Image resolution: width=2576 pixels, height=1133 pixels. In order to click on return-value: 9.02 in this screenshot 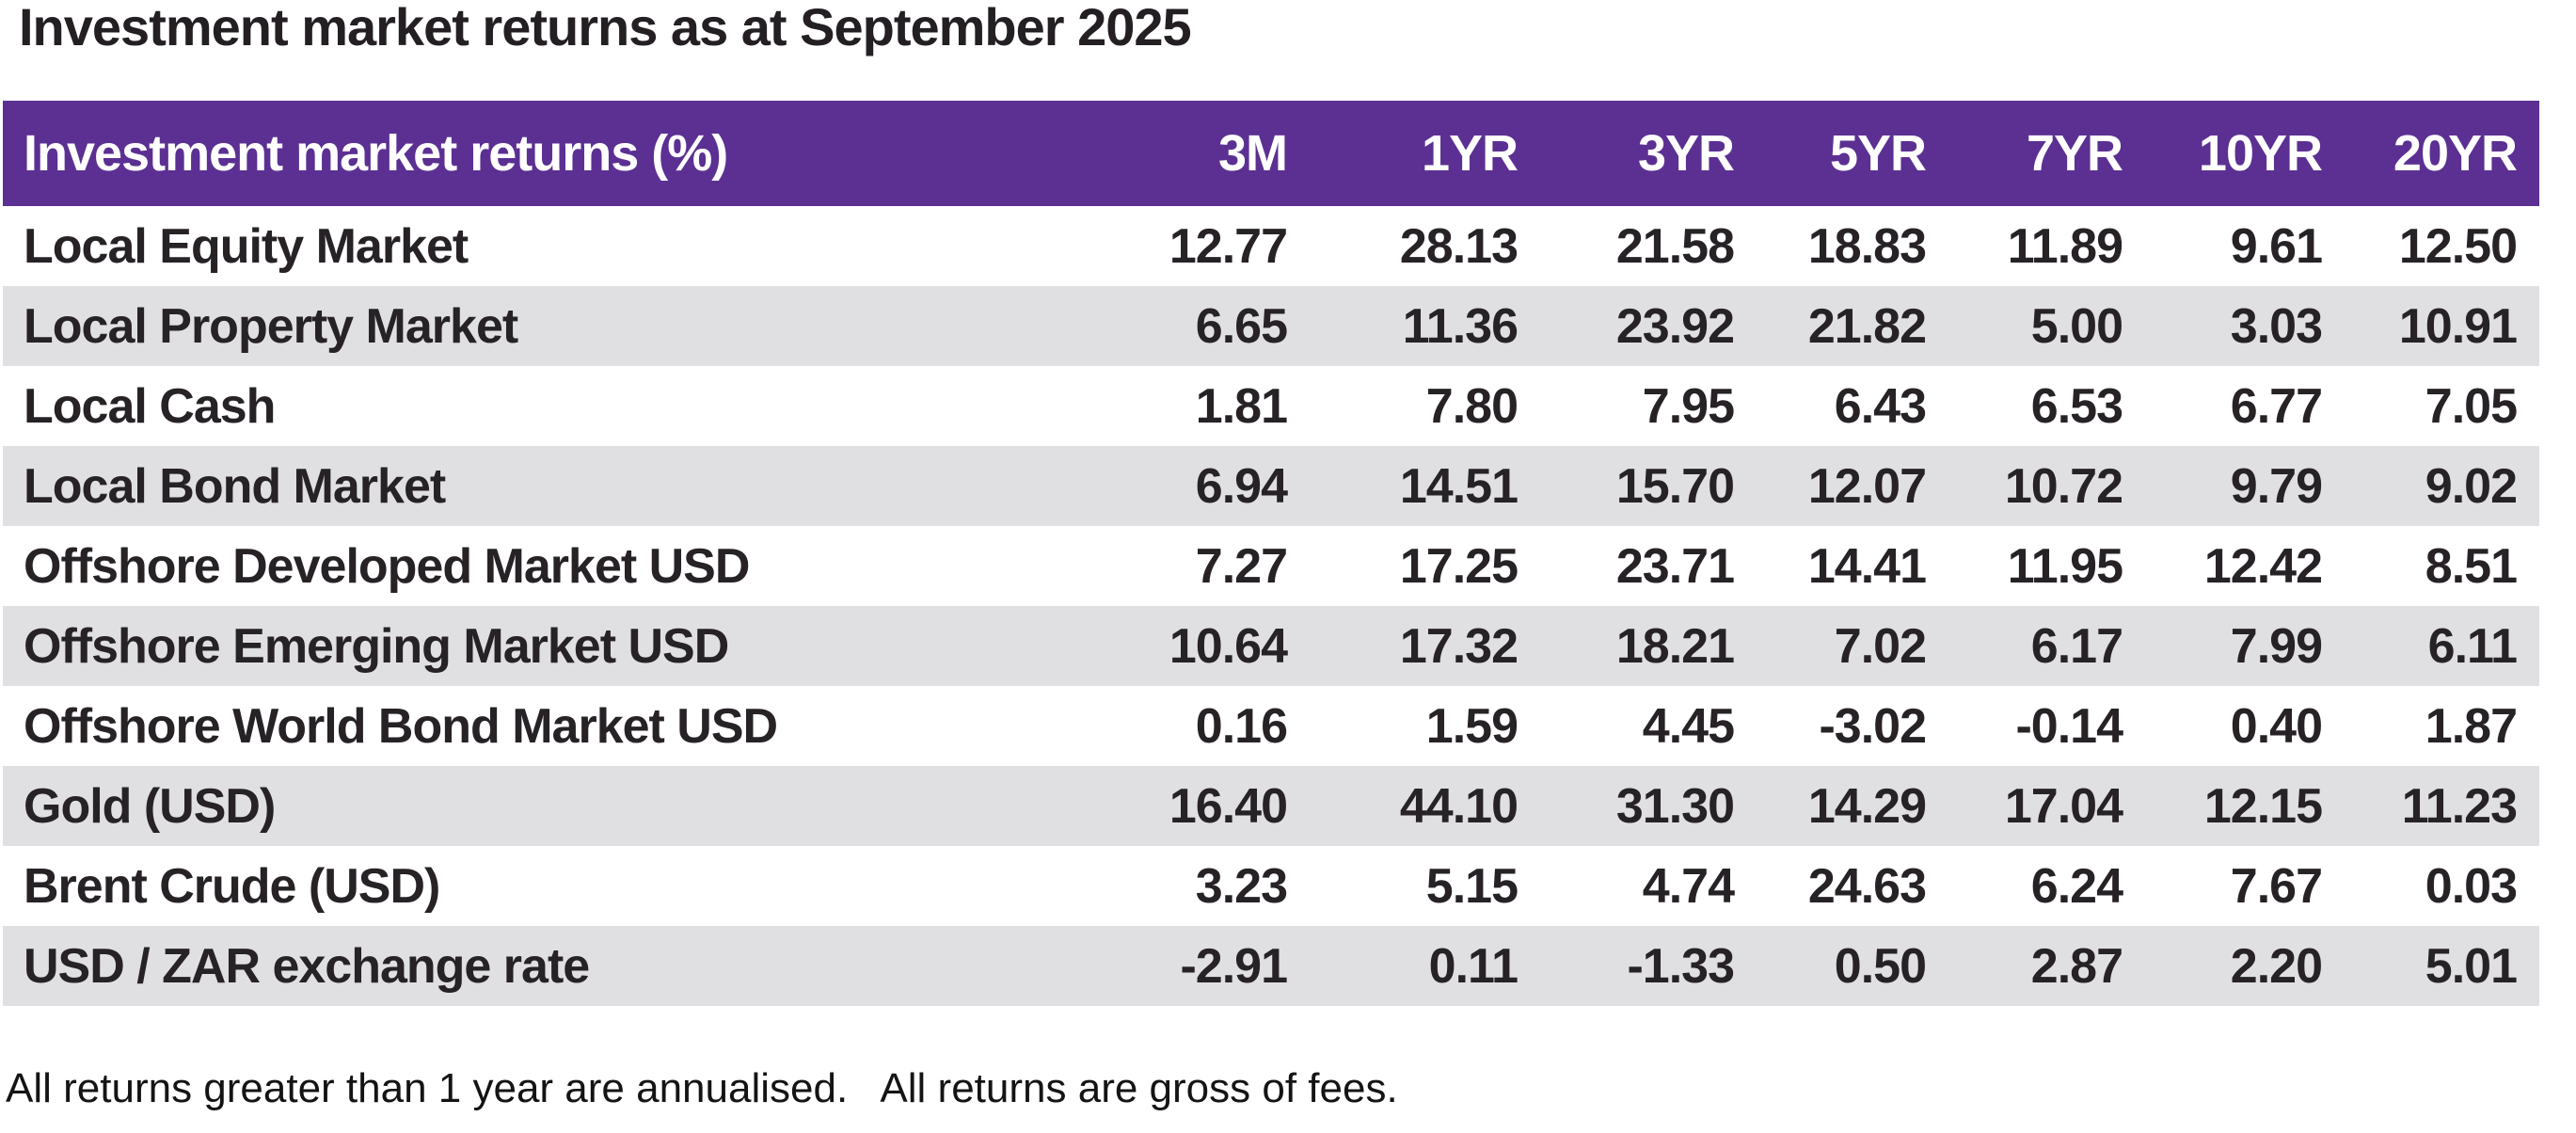, I will do `click(2471, 486)`.